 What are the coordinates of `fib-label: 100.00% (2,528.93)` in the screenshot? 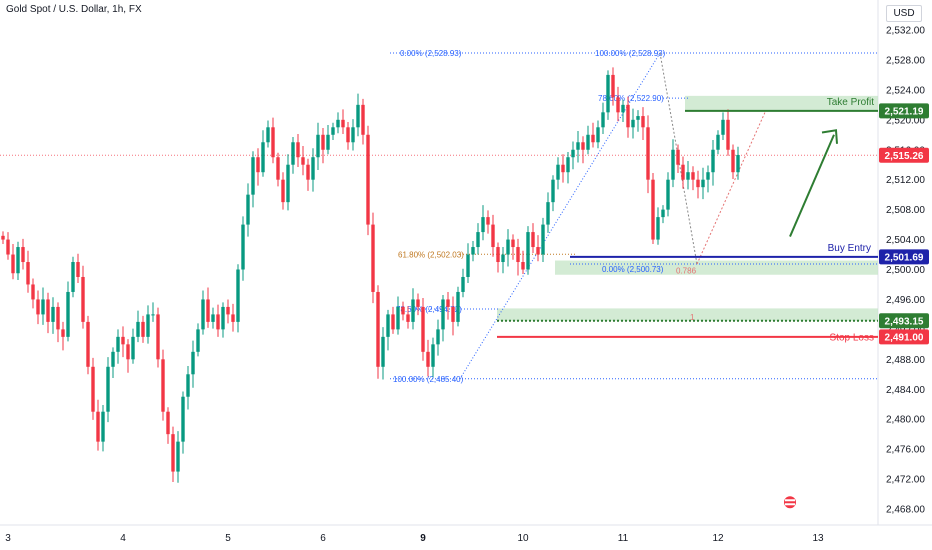 It's located at (630, 53).